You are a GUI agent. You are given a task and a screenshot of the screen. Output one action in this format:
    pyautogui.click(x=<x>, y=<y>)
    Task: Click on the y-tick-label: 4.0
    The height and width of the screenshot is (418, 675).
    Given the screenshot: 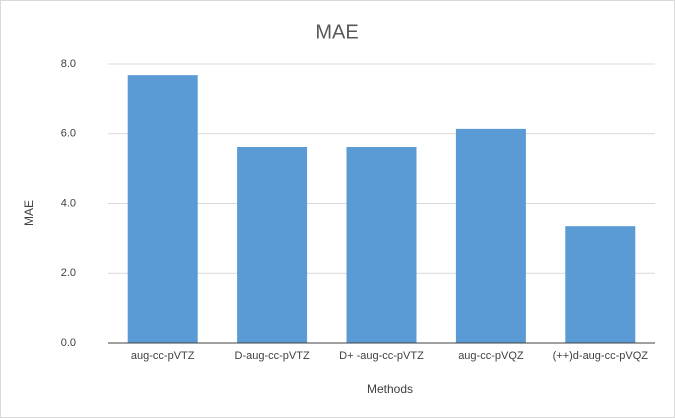 What is the action you would take?
    pyautogui.click(x=68, y=203)
    